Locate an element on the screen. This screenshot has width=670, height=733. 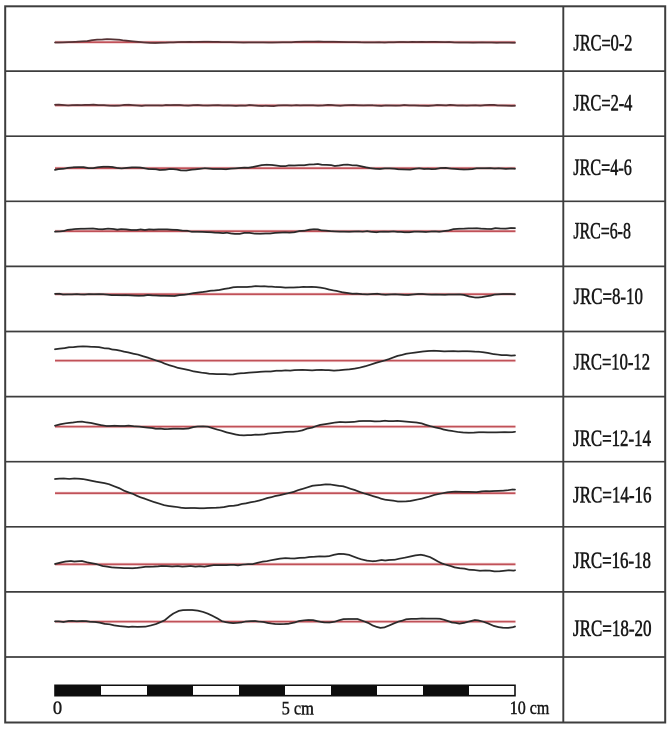
svg-text: JRC=10-12 is located at coordinates (611, 362).